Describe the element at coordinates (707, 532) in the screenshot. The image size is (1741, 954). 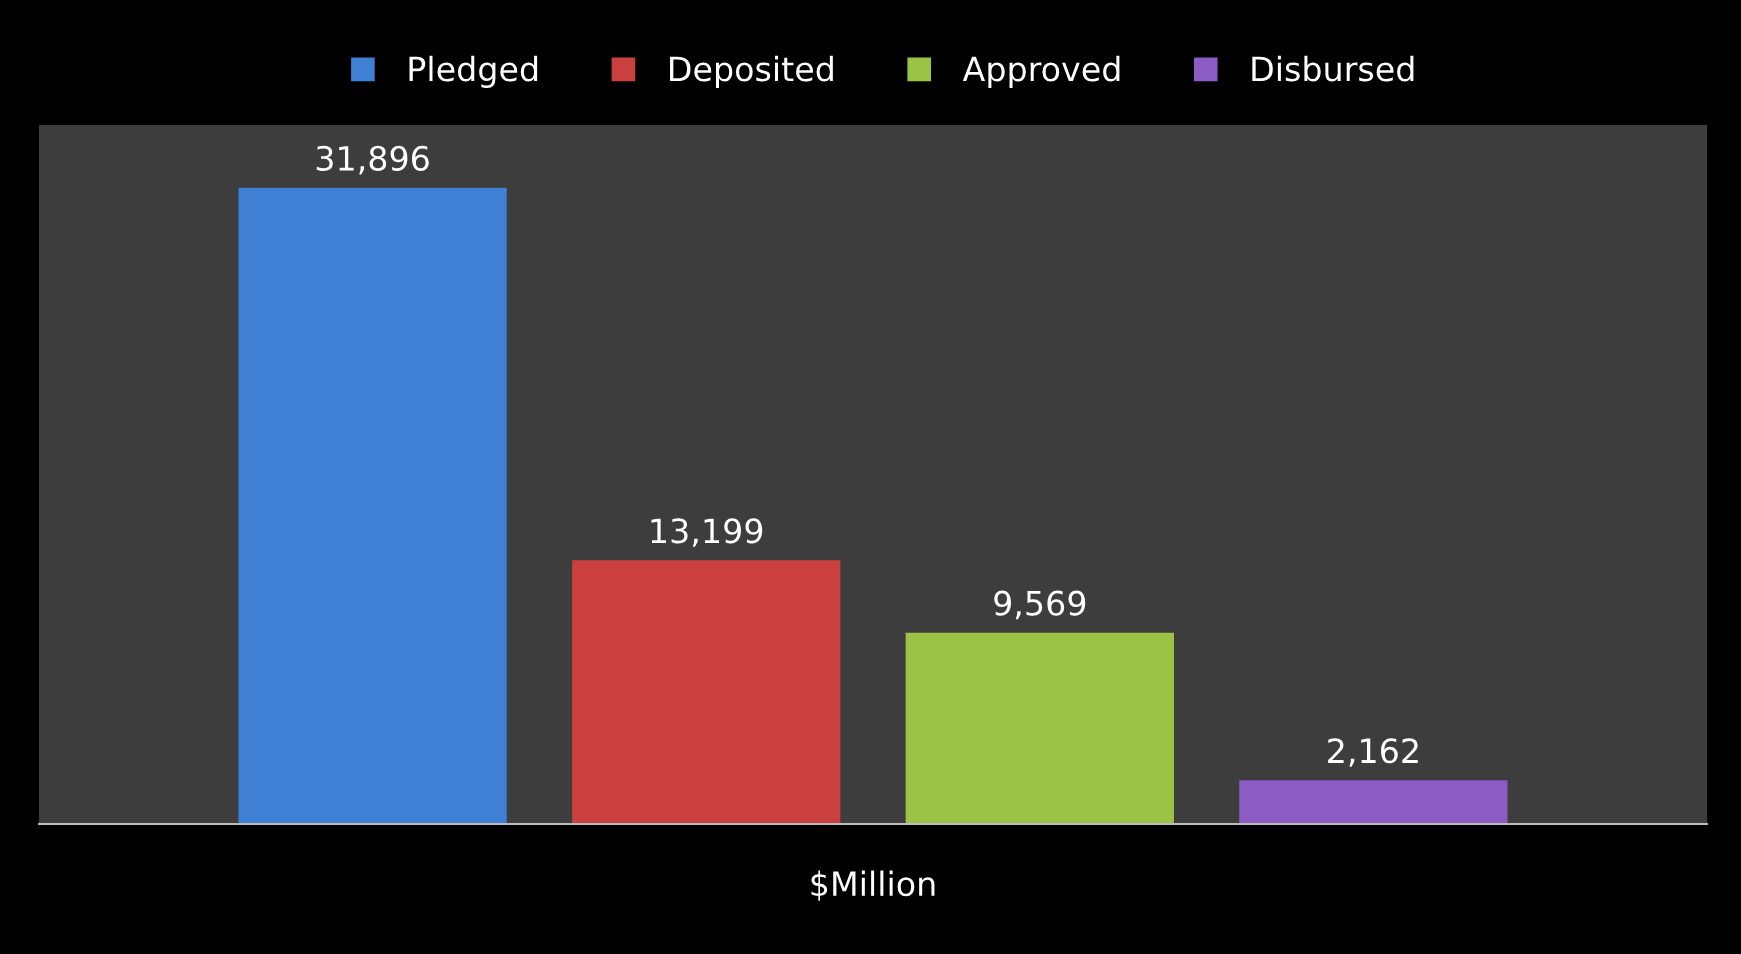
I see `data-label: 13,199` at that location.